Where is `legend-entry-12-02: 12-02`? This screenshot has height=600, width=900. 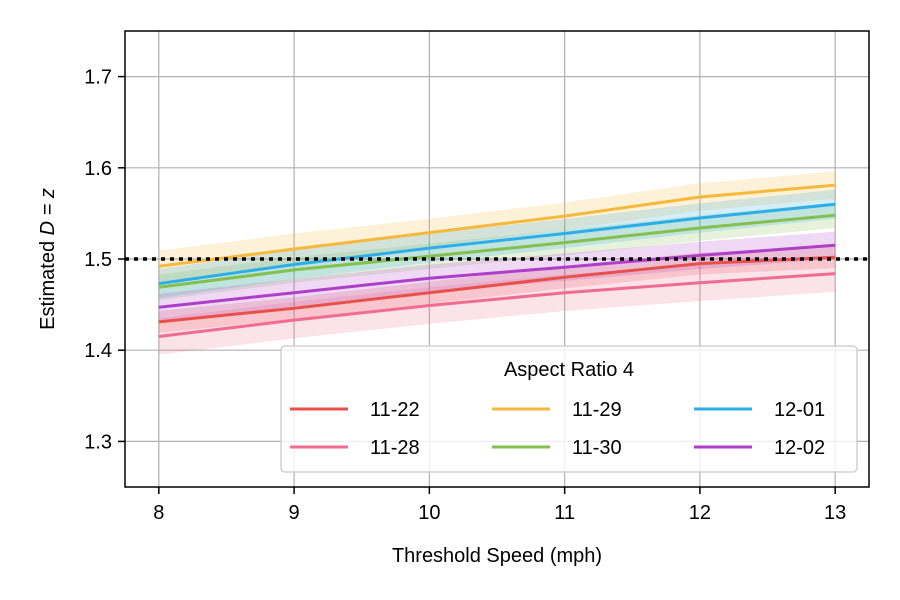 legend-entry-12-02: 12-02 is located at coordinates (759, 448).